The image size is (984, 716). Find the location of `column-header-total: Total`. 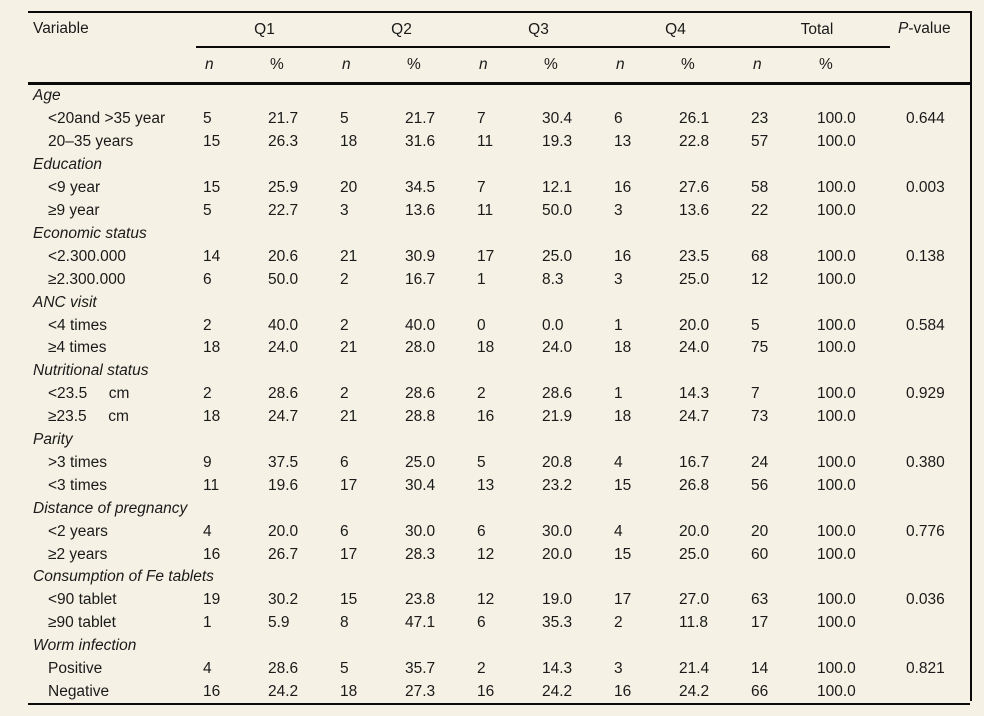

column-header-total: Total is located at coordinates (817, 30).